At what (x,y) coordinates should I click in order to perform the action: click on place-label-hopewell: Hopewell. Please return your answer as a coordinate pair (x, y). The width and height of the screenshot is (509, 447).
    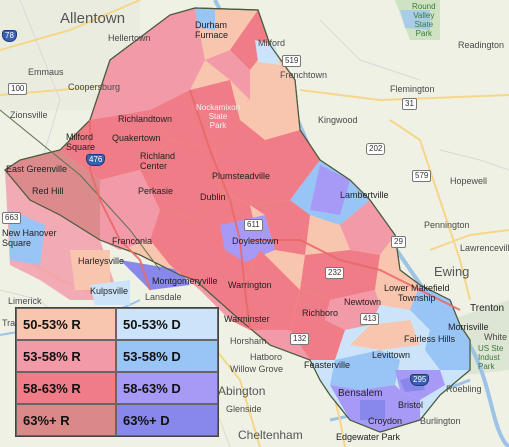
    Looking at the image, I should click on (469, 181).